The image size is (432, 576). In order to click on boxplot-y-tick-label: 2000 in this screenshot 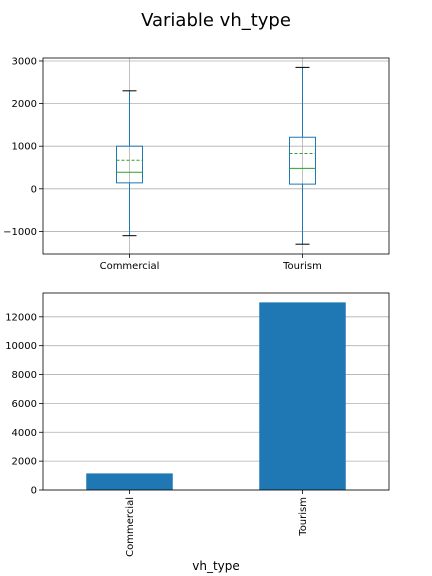, I will do `click(24, 104)`.